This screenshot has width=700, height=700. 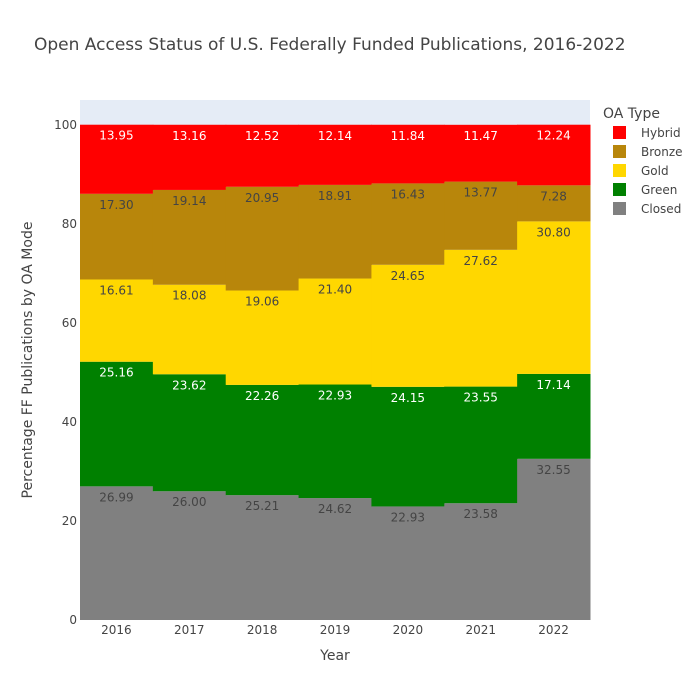 I want to click on data-label-green-2017: 23.62, so click(x=189, y=385).